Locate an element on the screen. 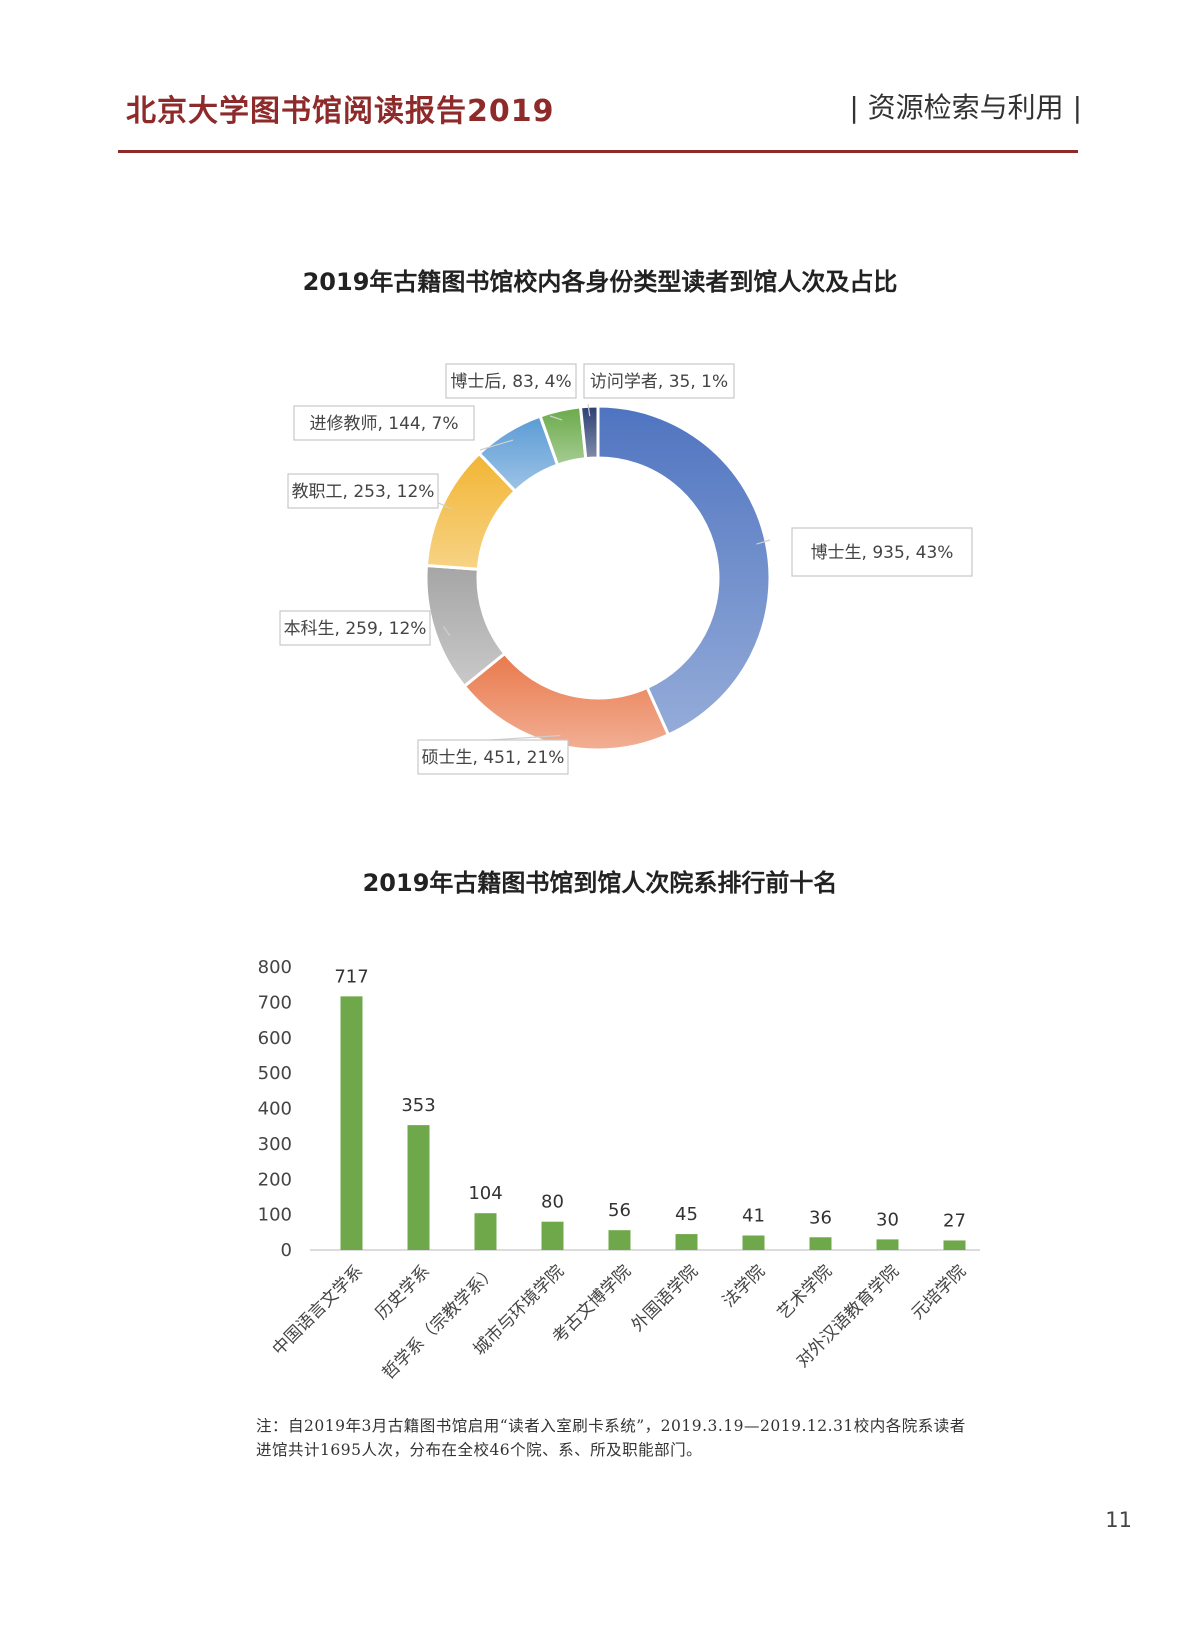 This screenshot has height=1628, width=1200. donut-label-1: 硕士生, 451, 21% is located at coordinates (493, 758).